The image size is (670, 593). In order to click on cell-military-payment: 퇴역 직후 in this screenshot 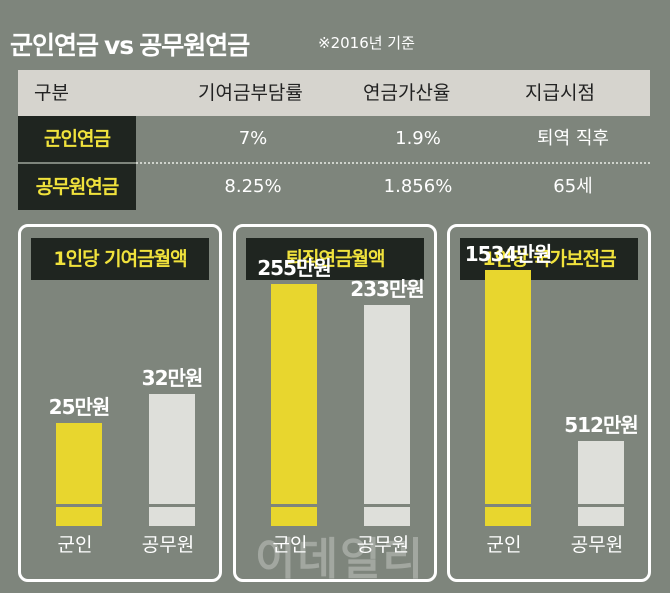, I will do `click(573, 138)`.